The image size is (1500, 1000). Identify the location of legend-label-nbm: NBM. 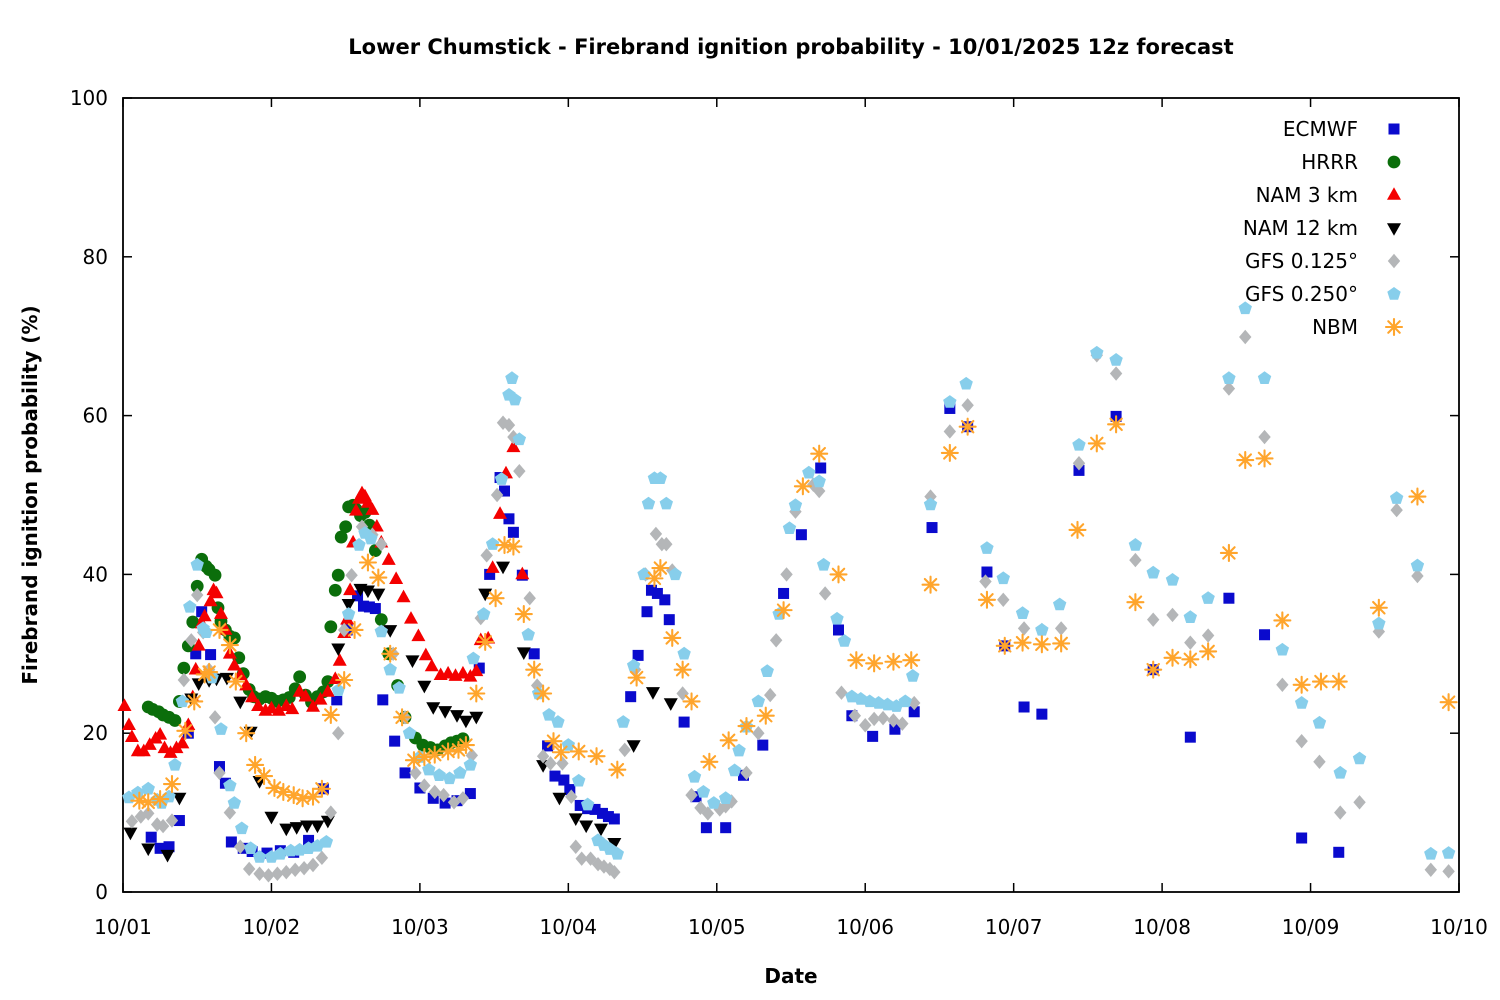
(1335, 326).